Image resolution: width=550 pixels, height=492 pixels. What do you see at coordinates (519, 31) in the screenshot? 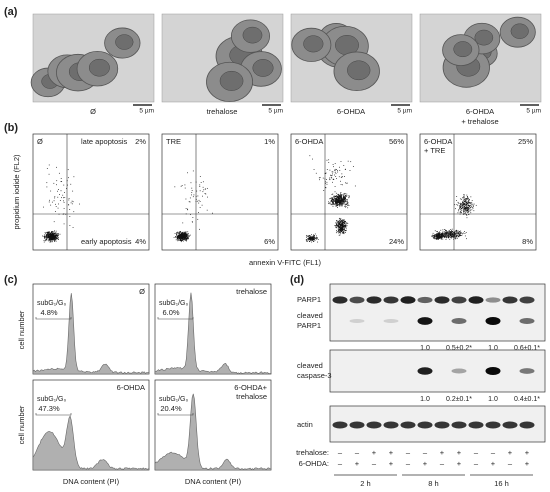
I see `nucleus` at bounding box center [519, 31].